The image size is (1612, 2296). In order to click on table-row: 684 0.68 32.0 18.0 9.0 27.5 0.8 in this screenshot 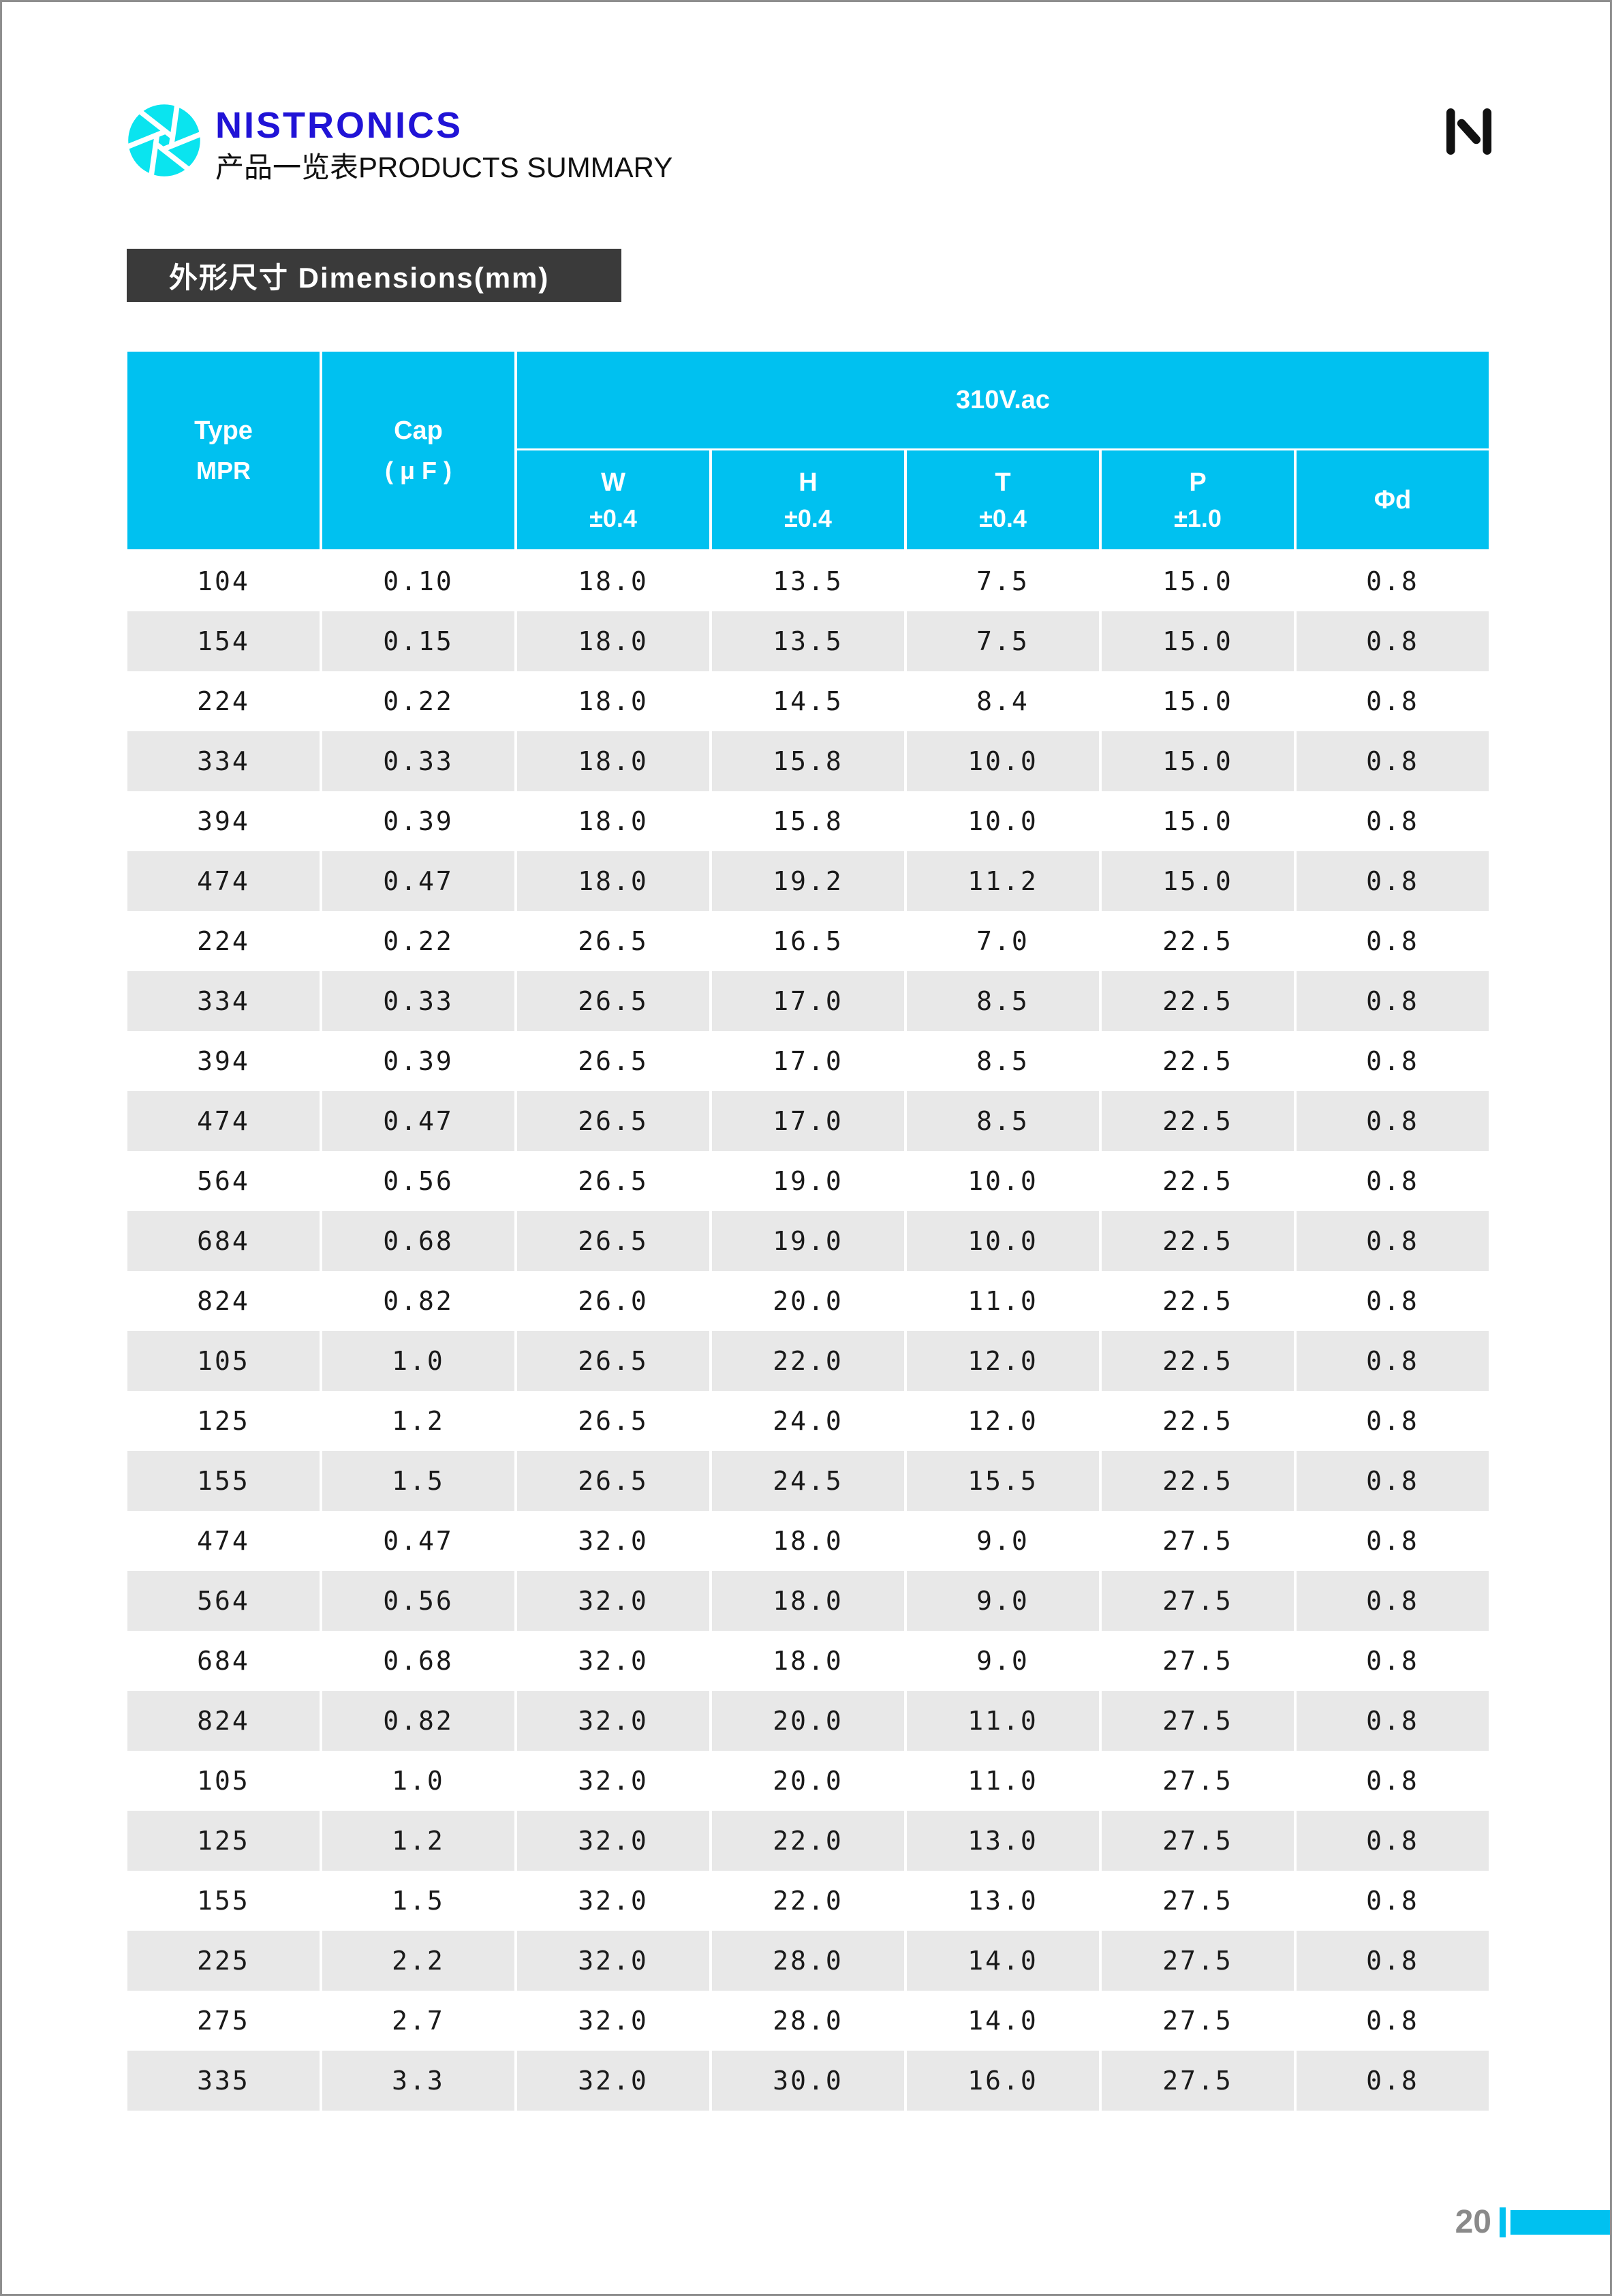, I will do `click(808, 1661)`.